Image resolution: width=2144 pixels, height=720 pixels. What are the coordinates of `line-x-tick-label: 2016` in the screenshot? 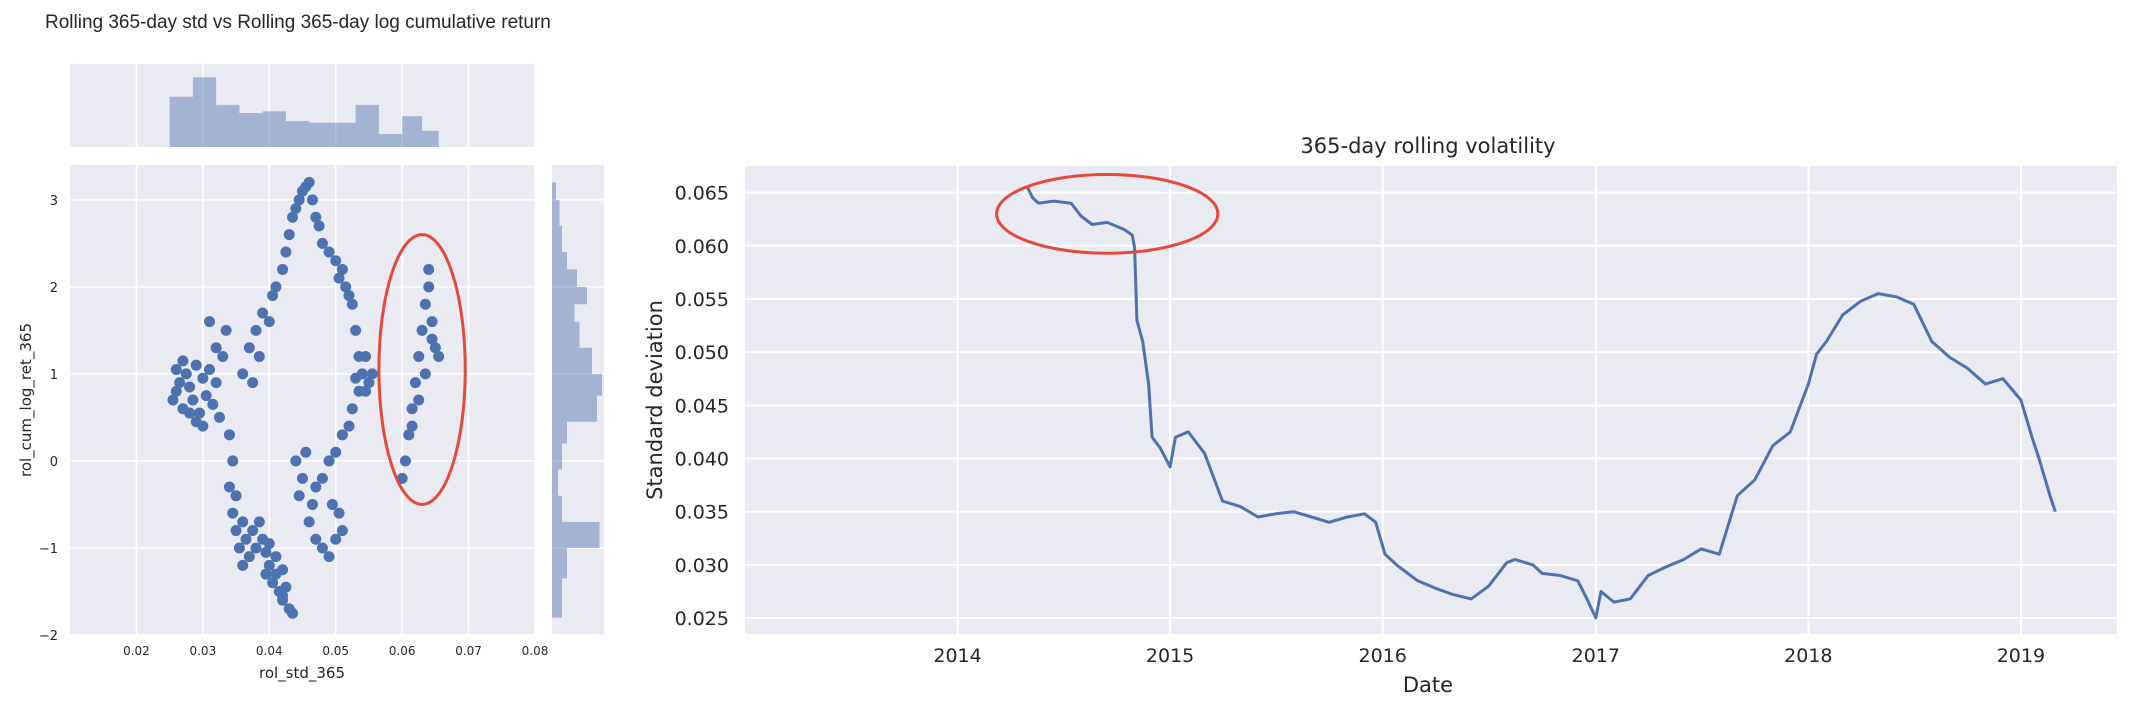 It's located at (1382, 656).